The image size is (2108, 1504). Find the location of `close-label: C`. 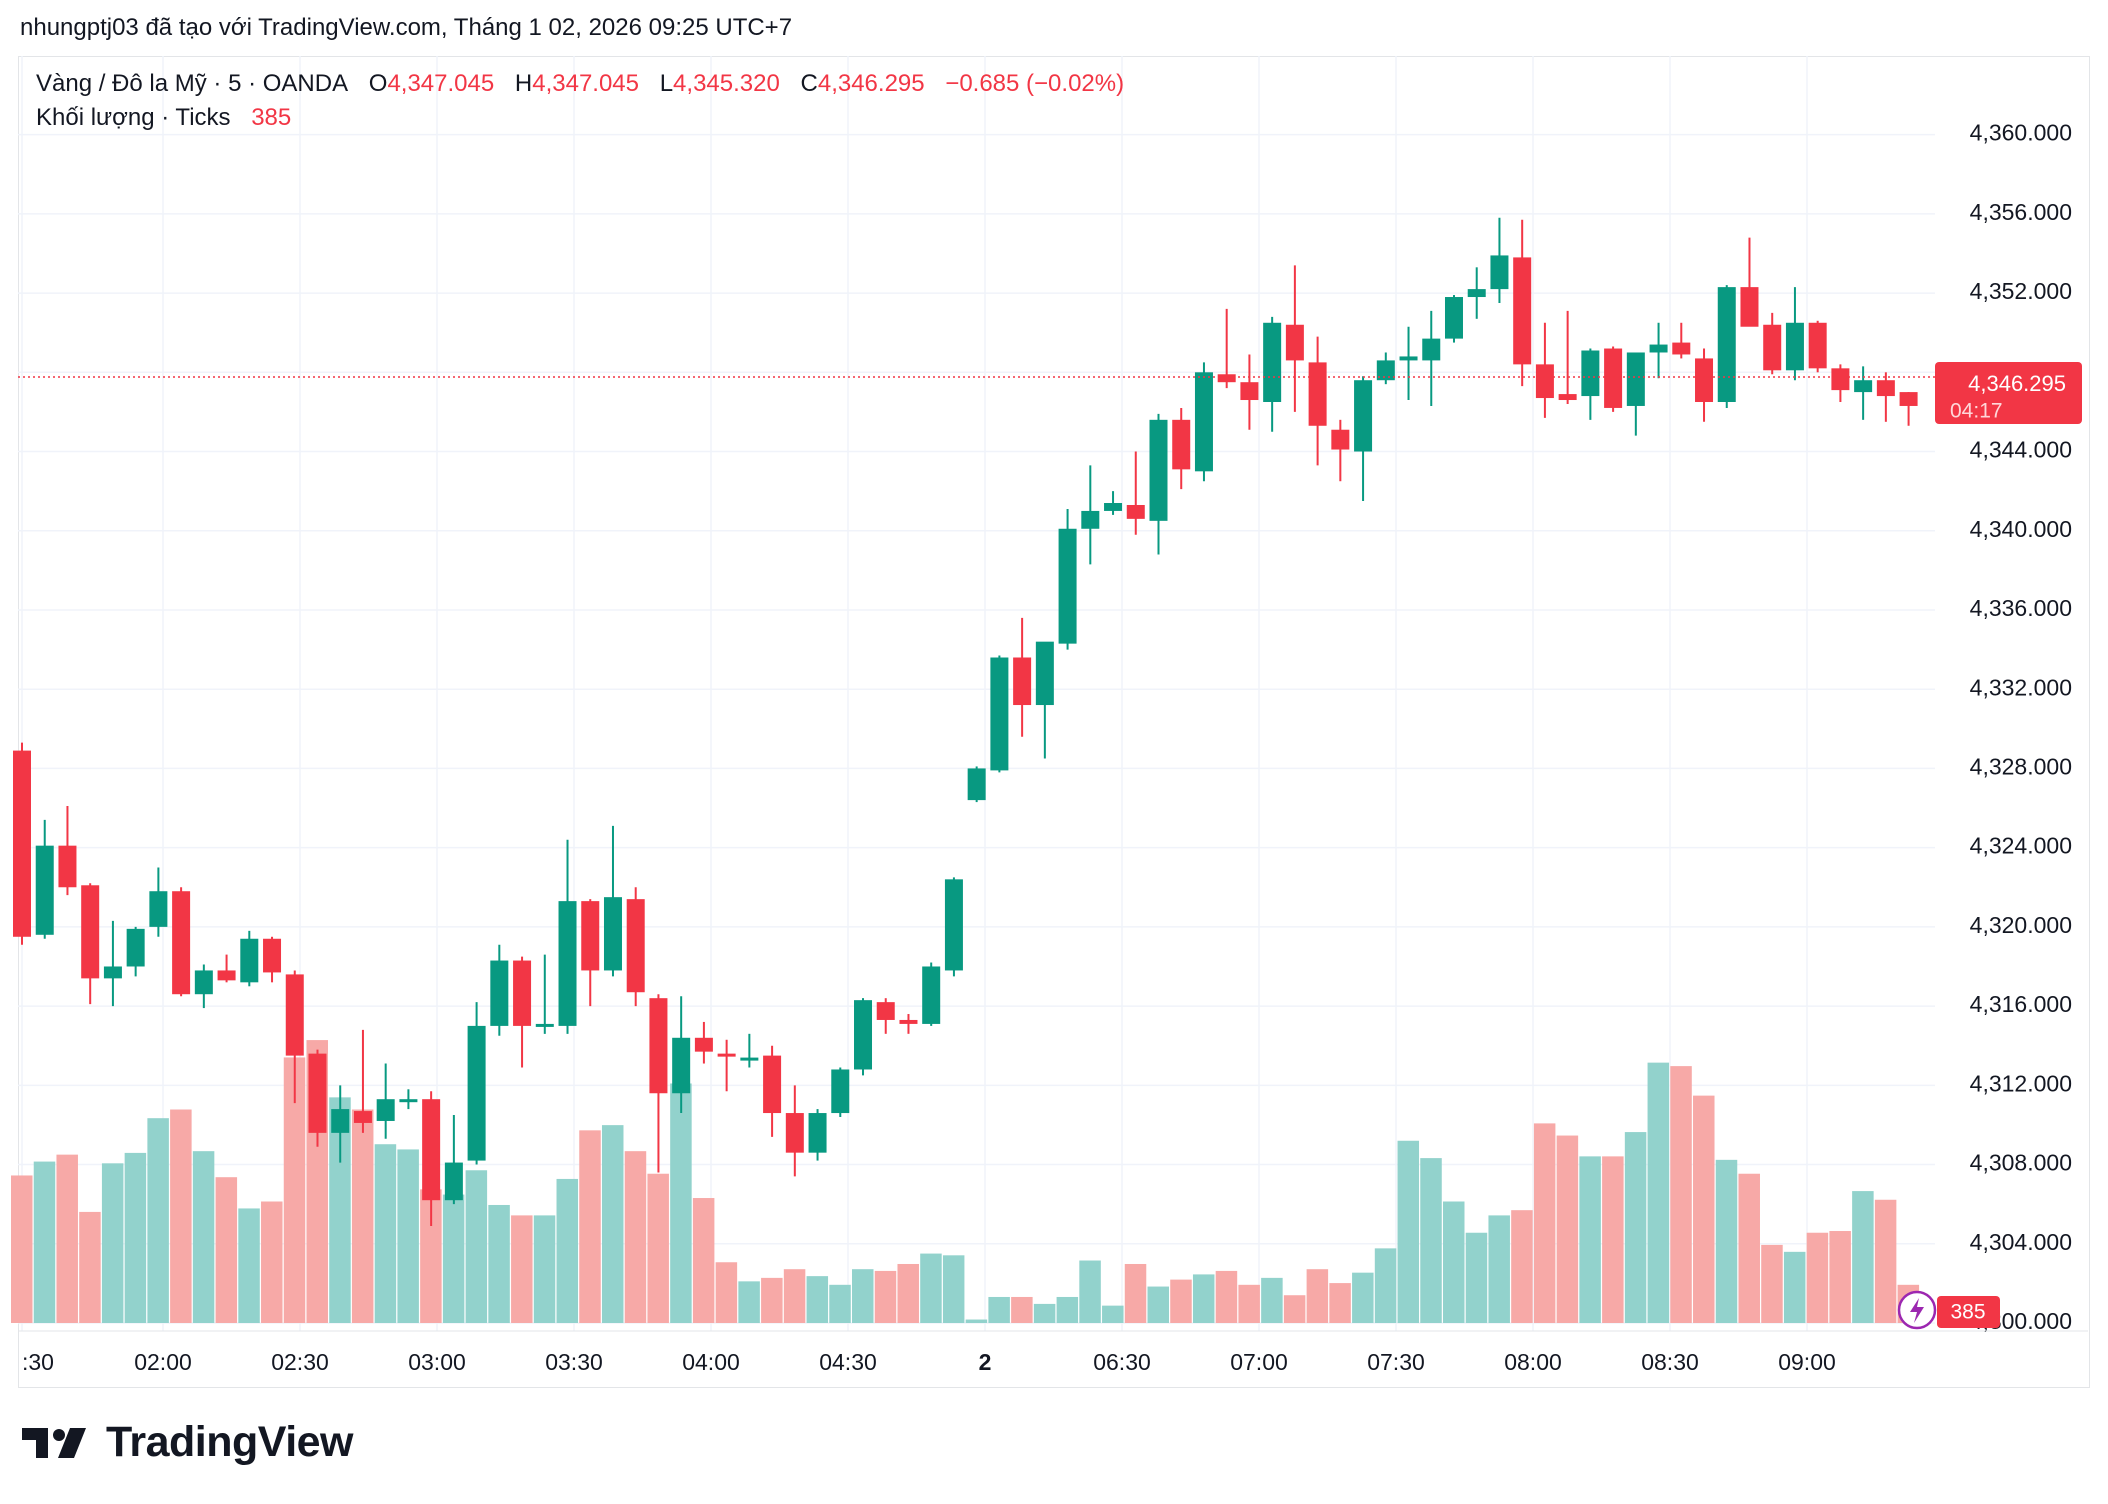

close-label: C is located at coordinates (809, 83).